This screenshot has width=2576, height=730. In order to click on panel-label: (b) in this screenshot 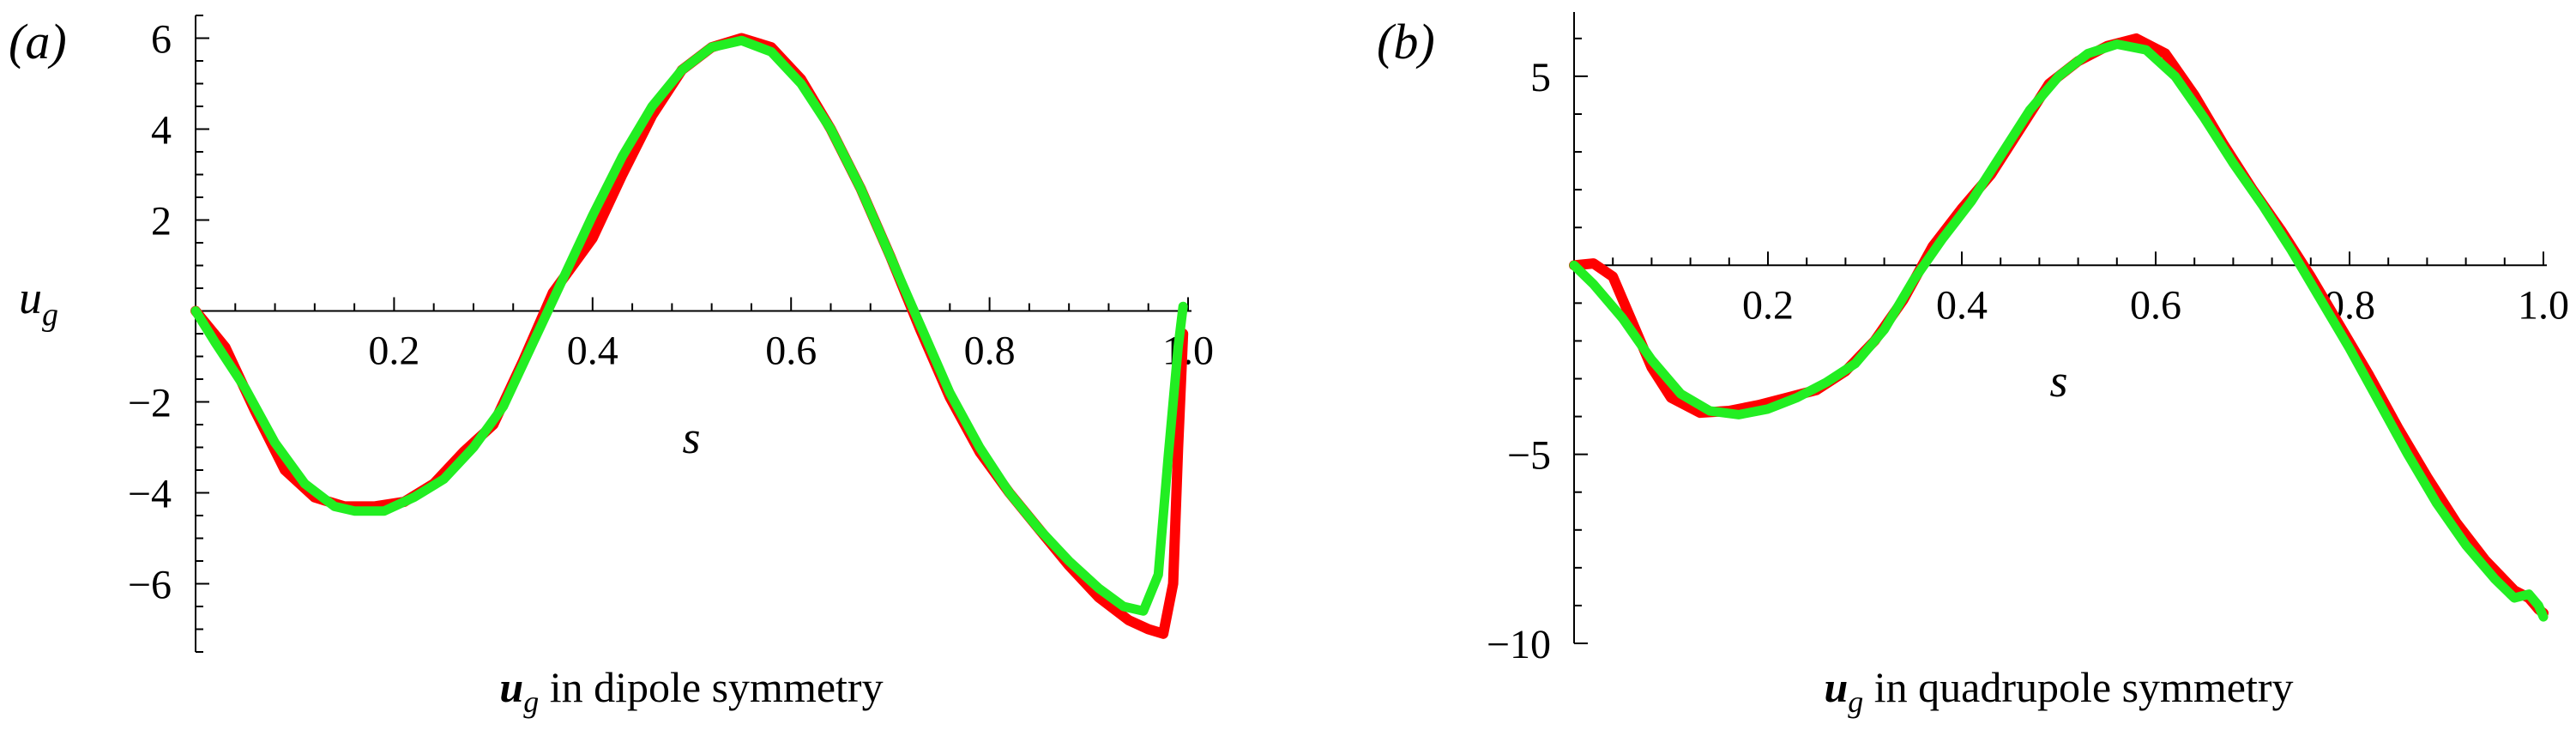, I will do `click(1406, 41)`.